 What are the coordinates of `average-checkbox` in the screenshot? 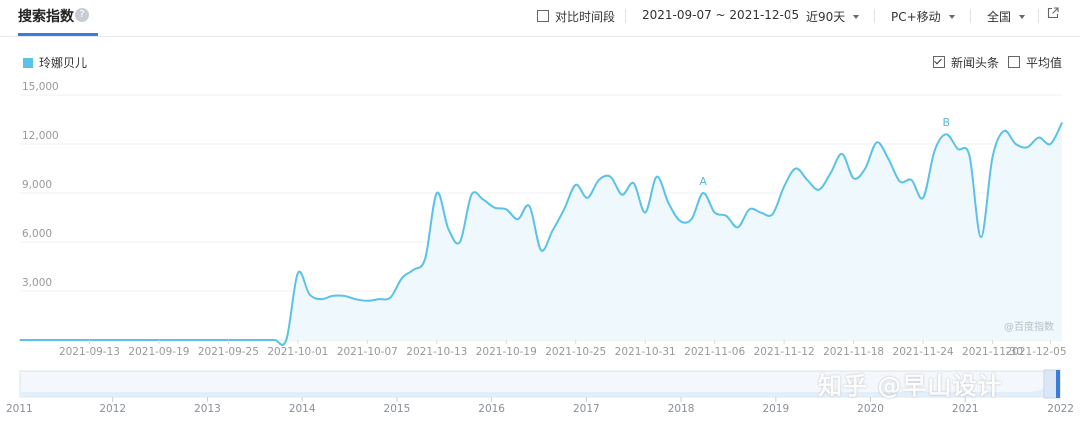 It's located at (1014, 62).